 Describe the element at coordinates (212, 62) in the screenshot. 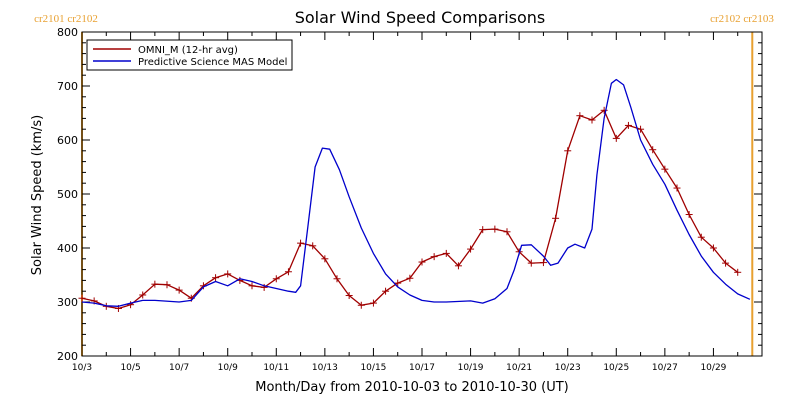

I see `legend-label-model: Predictive Science MAS Model` at that location.